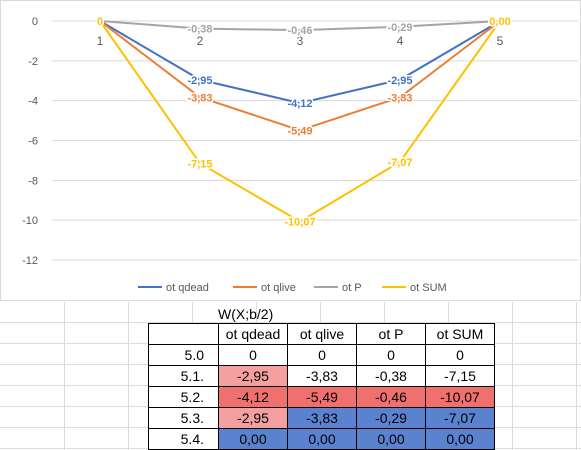 The image size is (581, 450). I want to click on table-cell: -0,46, so click(391, 397).